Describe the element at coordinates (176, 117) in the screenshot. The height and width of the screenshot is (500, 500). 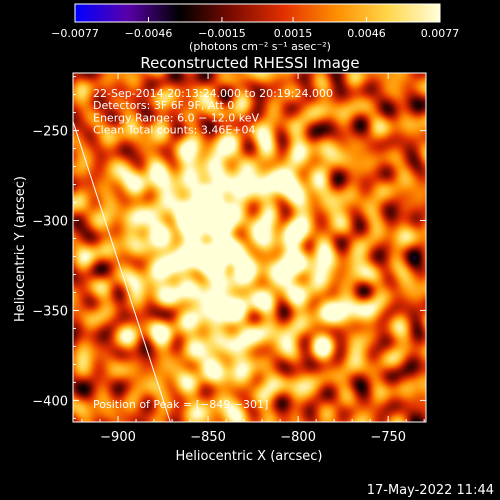
I see `annotation-line: Energy Range: 6.0 − 12.0 keV` at that location.